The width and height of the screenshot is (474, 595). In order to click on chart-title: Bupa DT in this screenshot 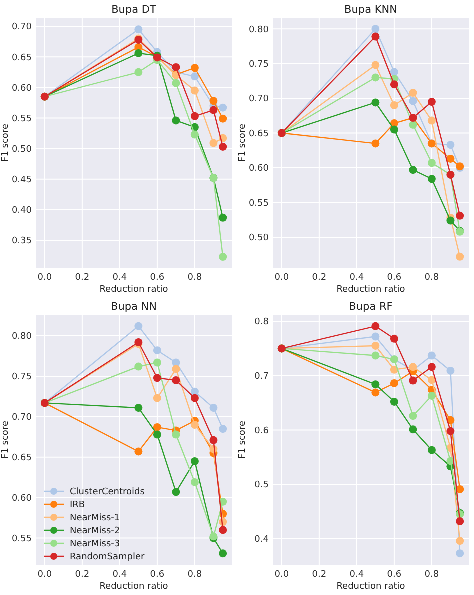, I will do `click(134, 10)`.